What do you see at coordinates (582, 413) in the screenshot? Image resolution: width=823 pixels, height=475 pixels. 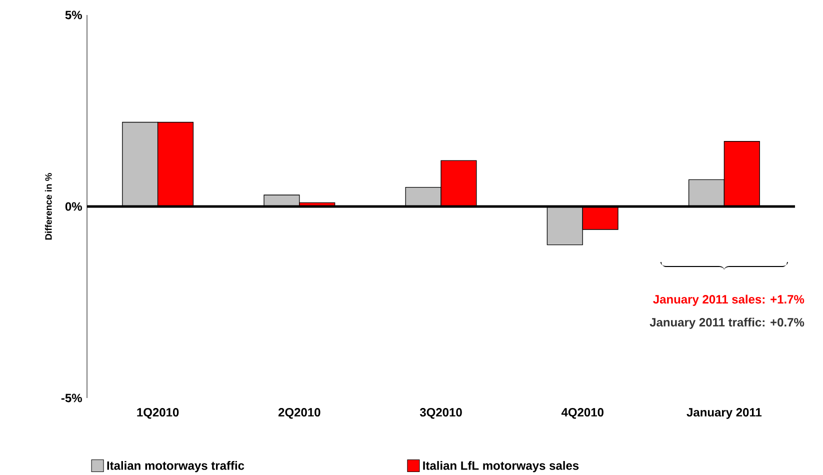 I see `x-tick-label: 4Q2010` at bounding box center [582, 413].